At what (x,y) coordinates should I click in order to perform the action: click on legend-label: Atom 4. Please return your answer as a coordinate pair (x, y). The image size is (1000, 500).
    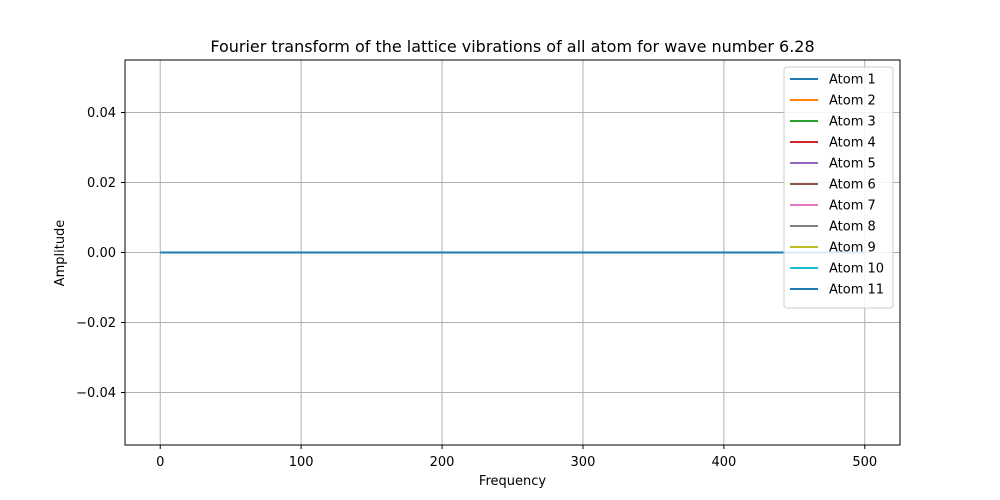
    Looking at the image, I should click on (852, 143).